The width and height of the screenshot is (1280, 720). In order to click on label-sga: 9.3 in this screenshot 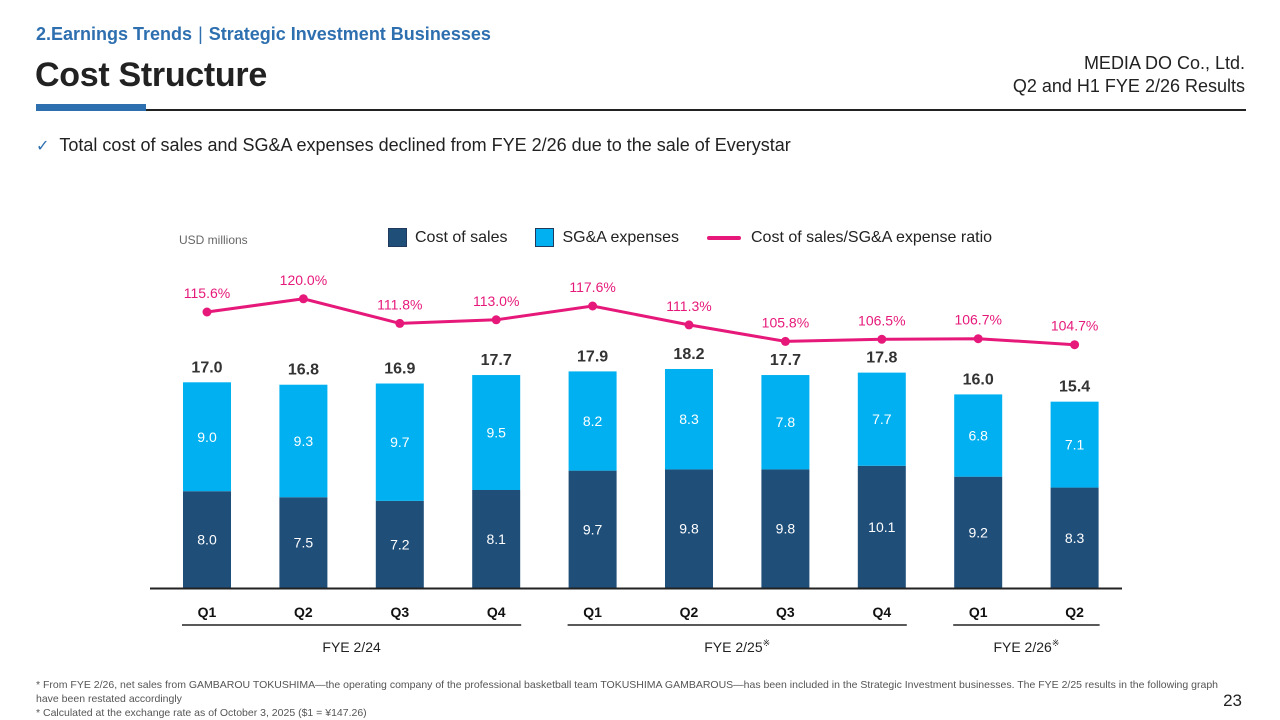, I will do `click(304, 441)`.